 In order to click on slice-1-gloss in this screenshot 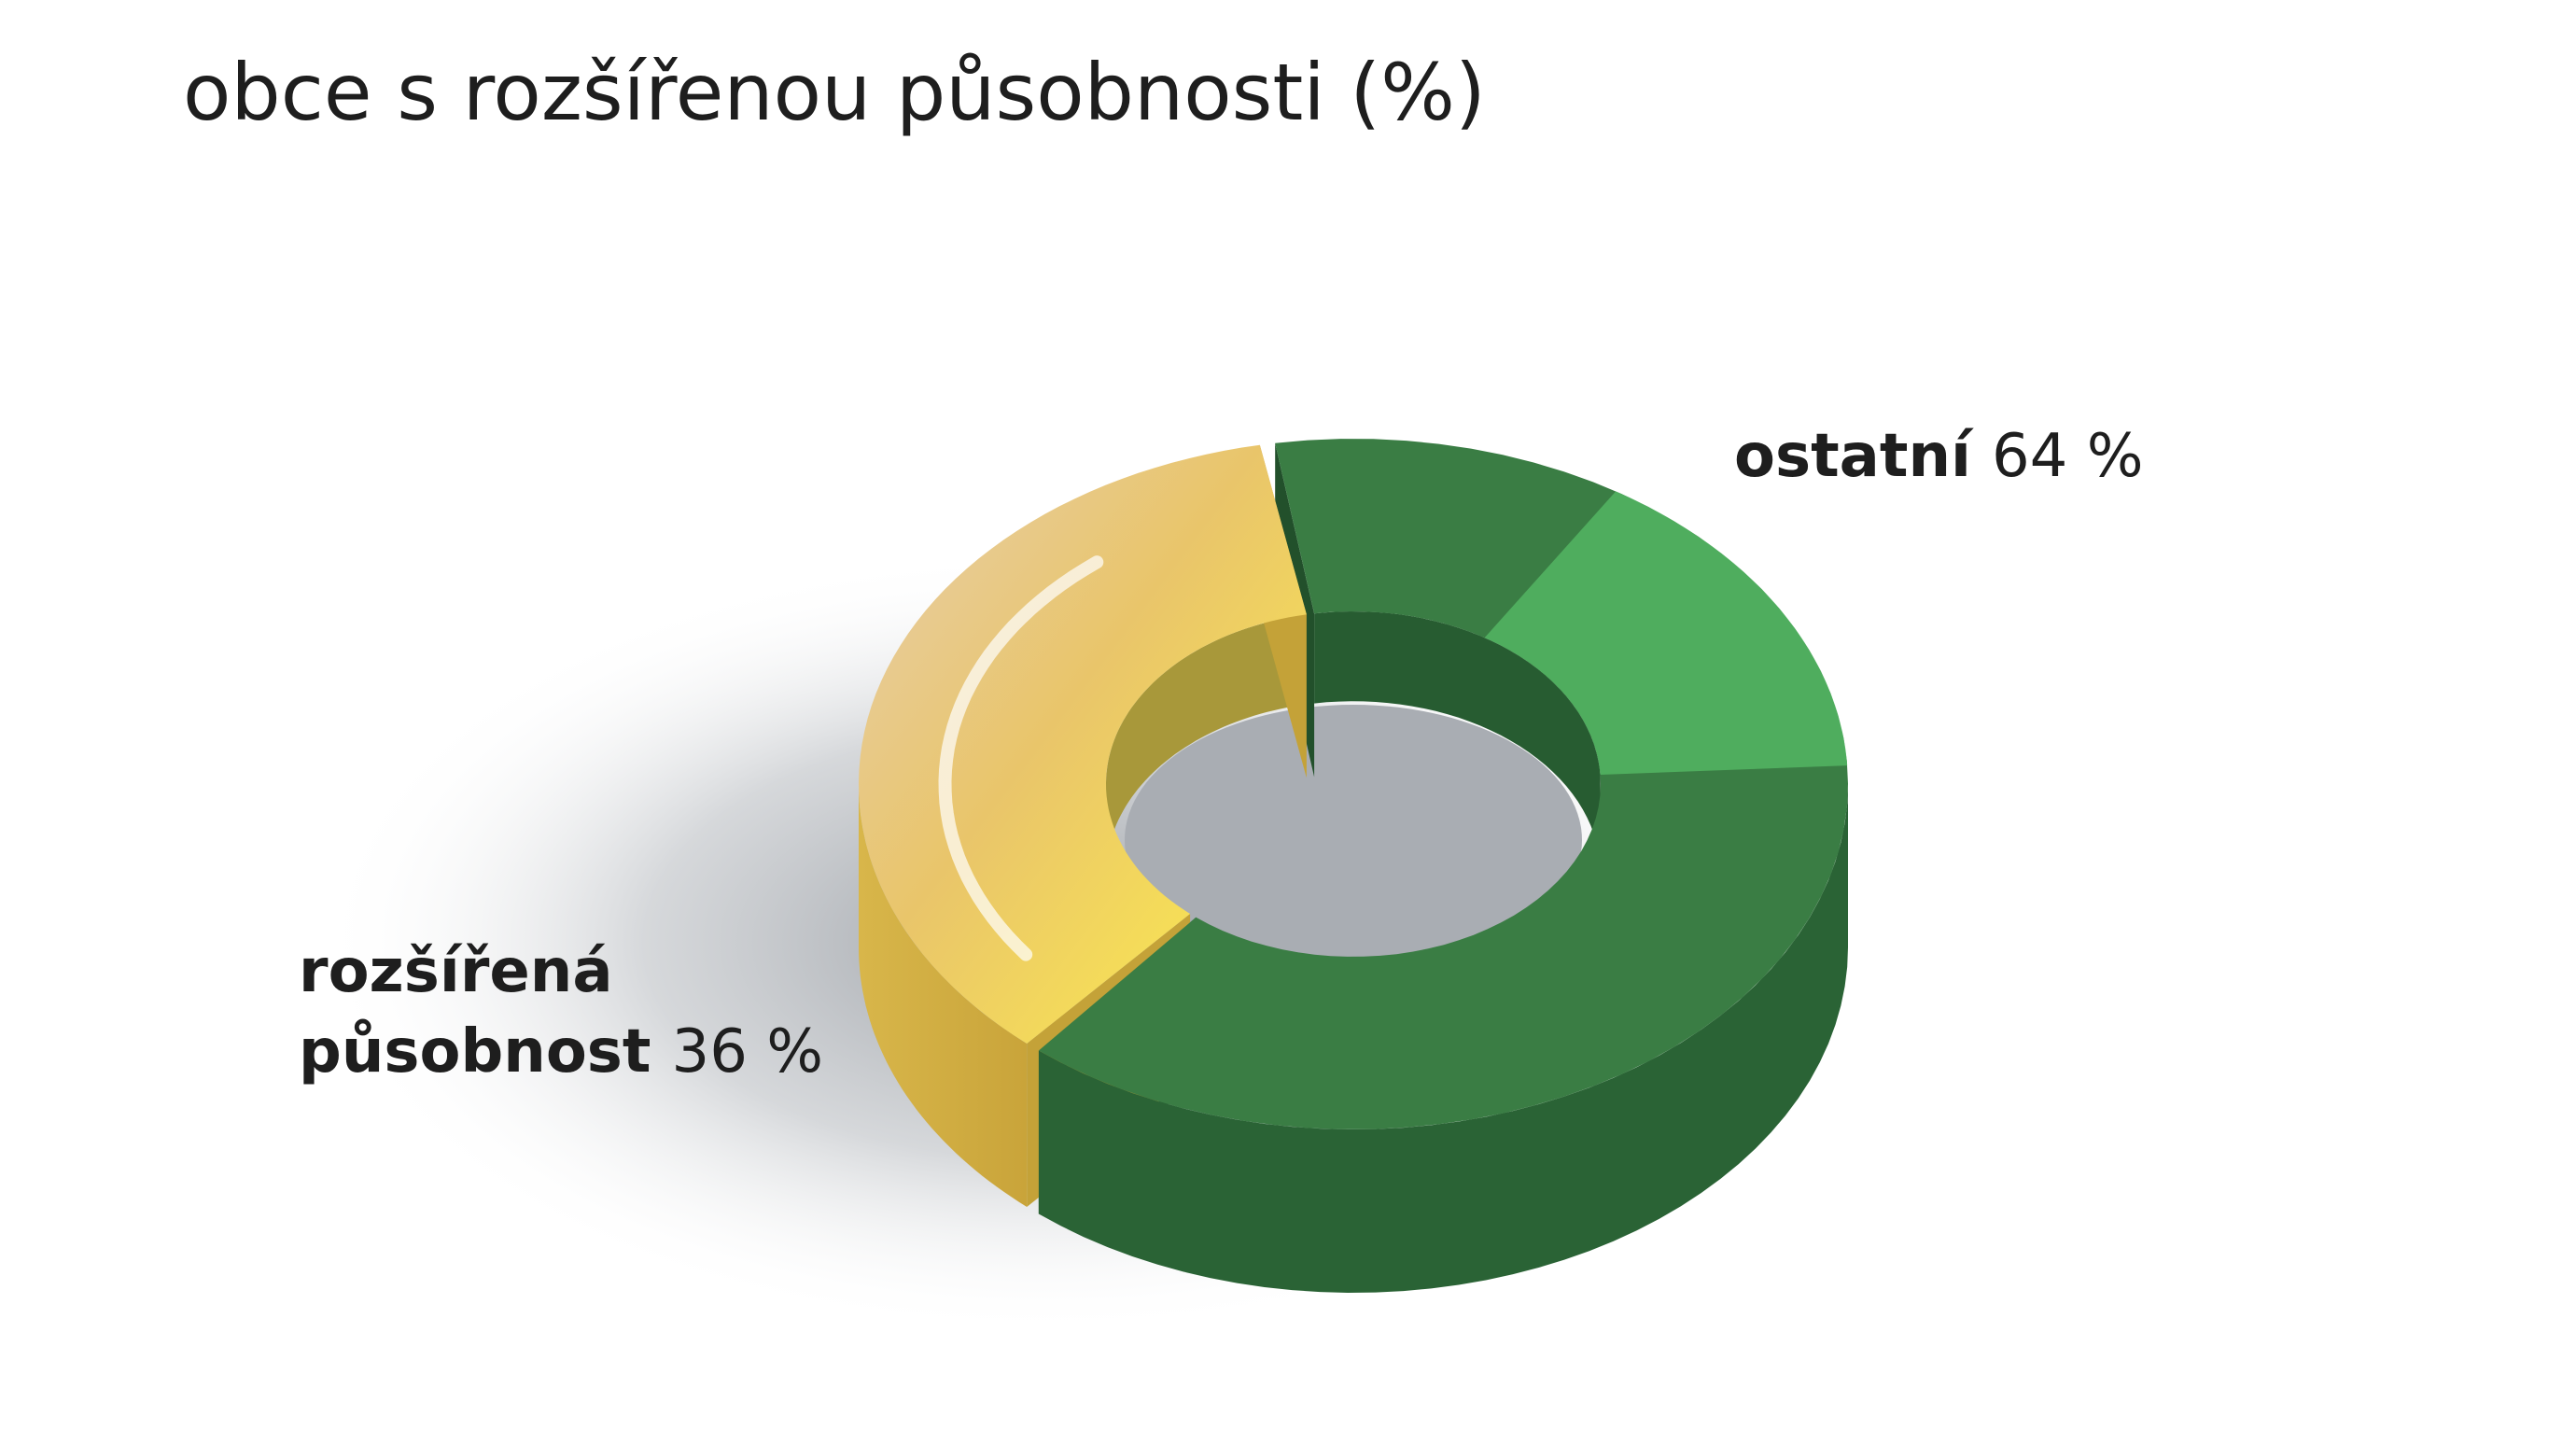, I will do `click(1021, 758)`.